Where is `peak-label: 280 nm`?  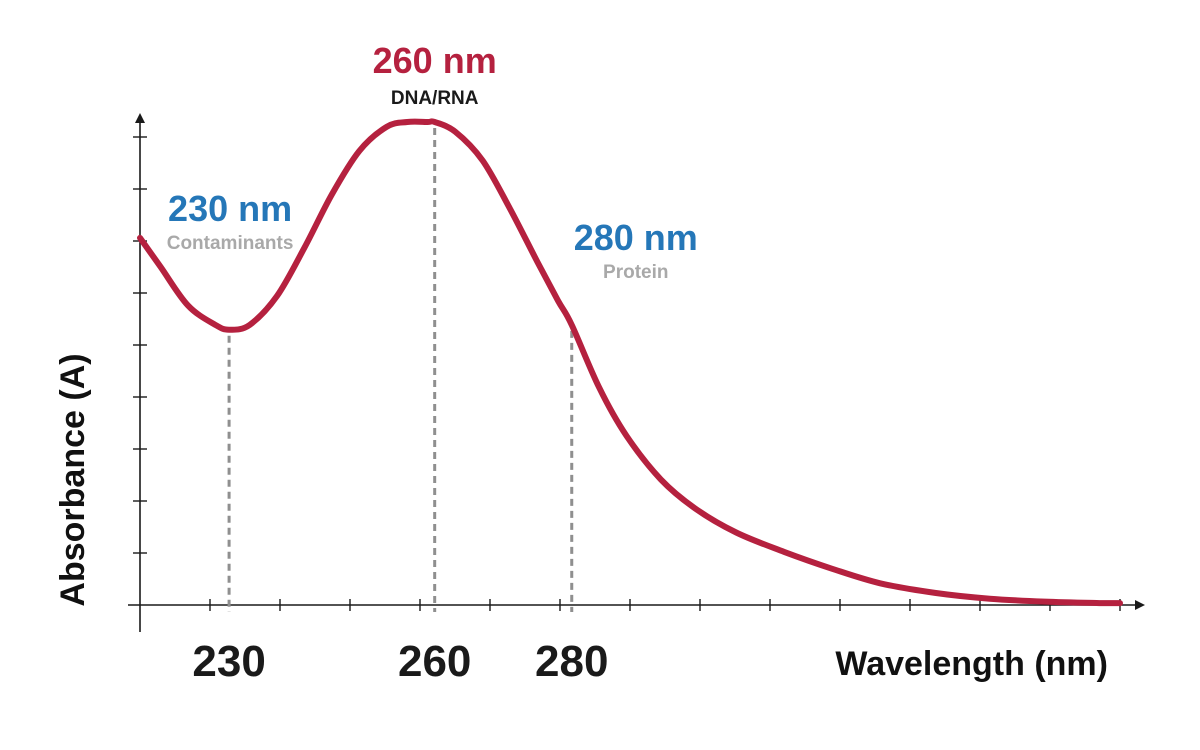 peak-label: 280 nm is located at coordinates (636, 237).